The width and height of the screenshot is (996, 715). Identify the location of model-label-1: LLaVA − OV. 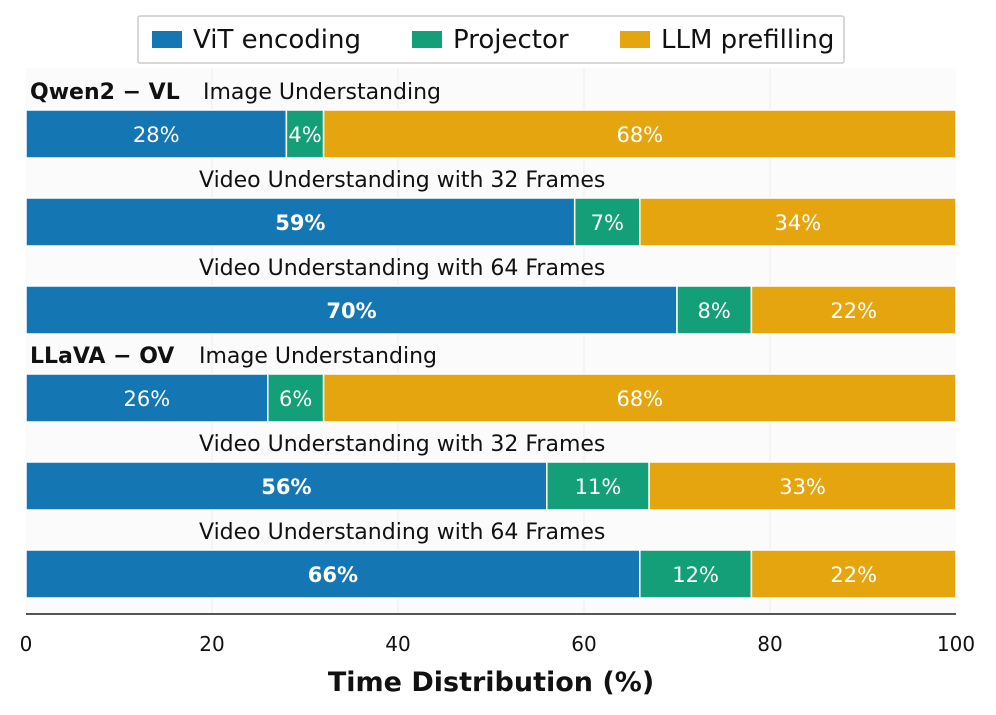
(102, 356).